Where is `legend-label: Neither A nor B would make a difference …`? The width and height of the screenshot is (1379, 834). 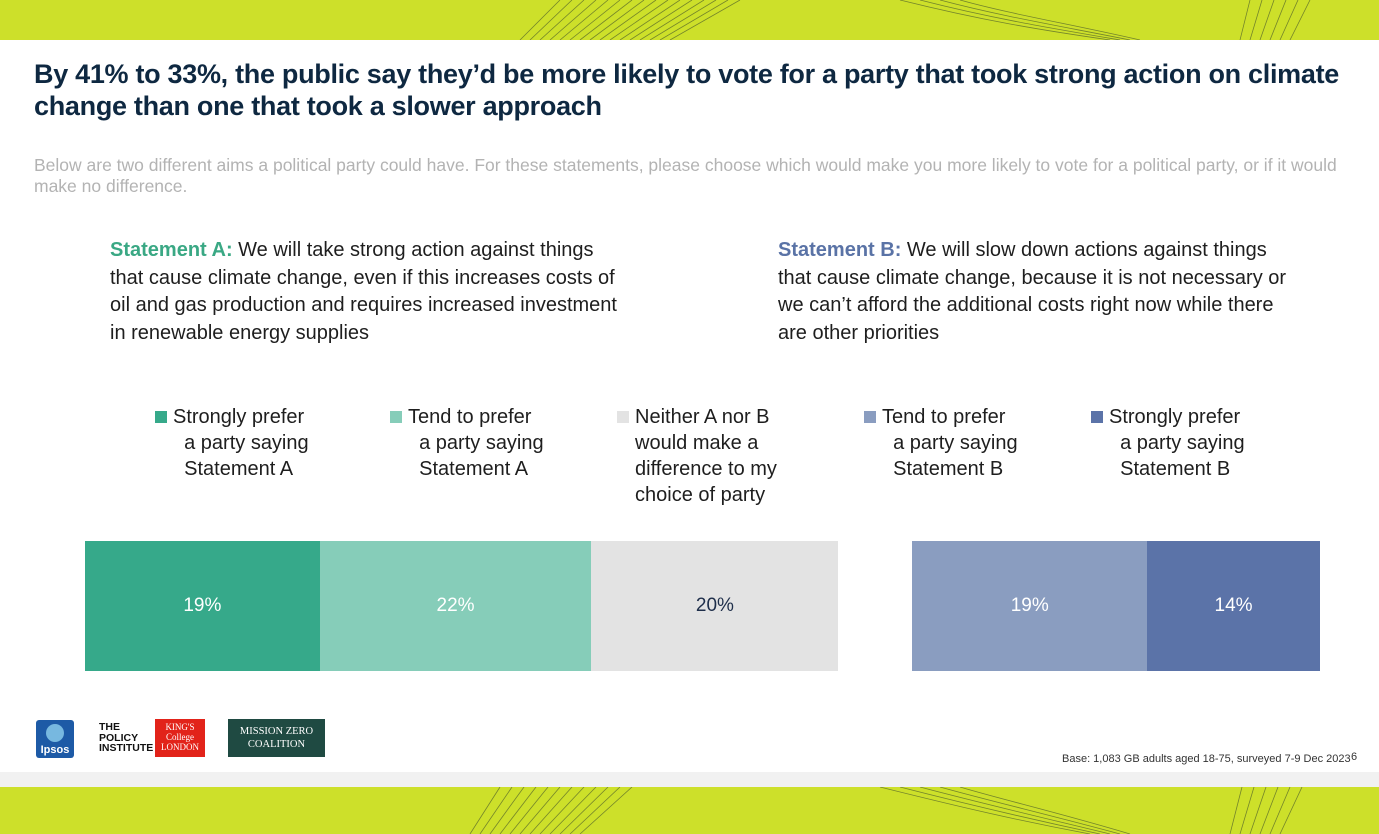
legend-label: Neither A nor B would make a difference … is located at coordinates (706, 456).